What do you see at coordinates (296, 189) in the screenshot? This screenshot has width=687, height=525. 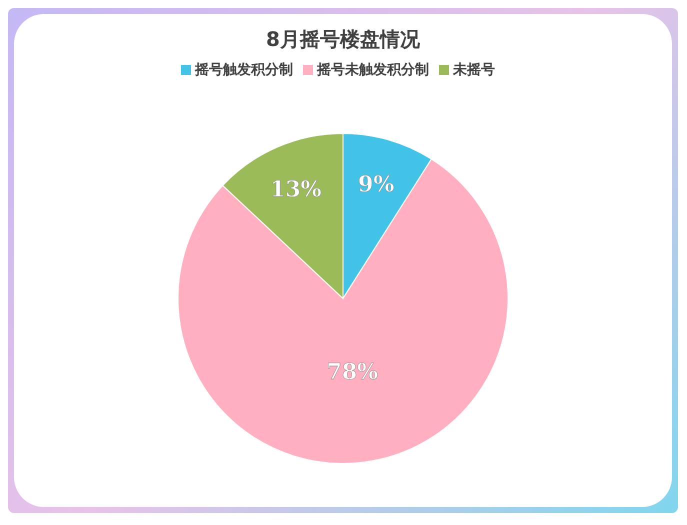 I see `data-label: 13%` at bounding box center [296, 189].